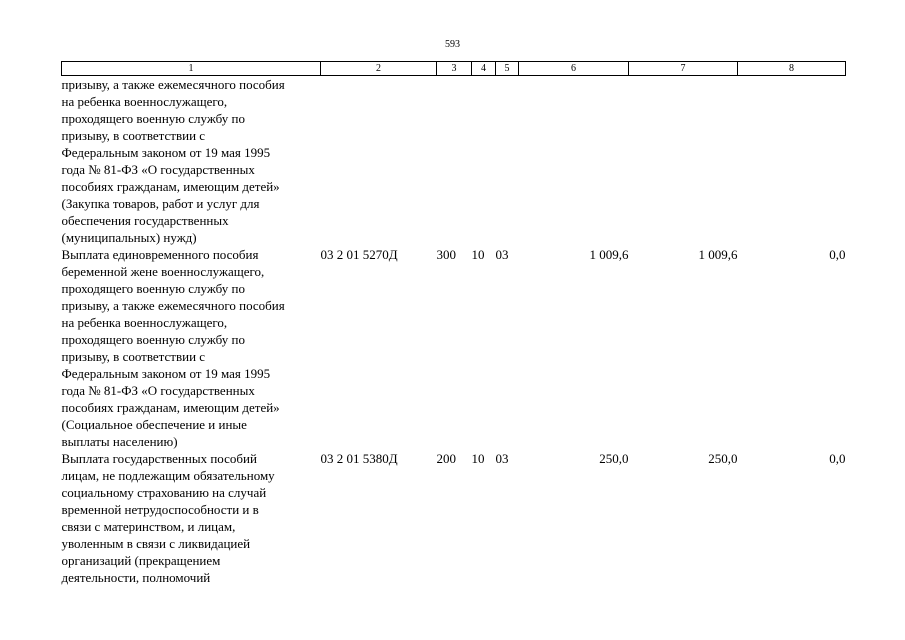 This screenshot has height=640, width=905. I want to click on target-code: 03 2 01 5270Д, so click(359, 254).